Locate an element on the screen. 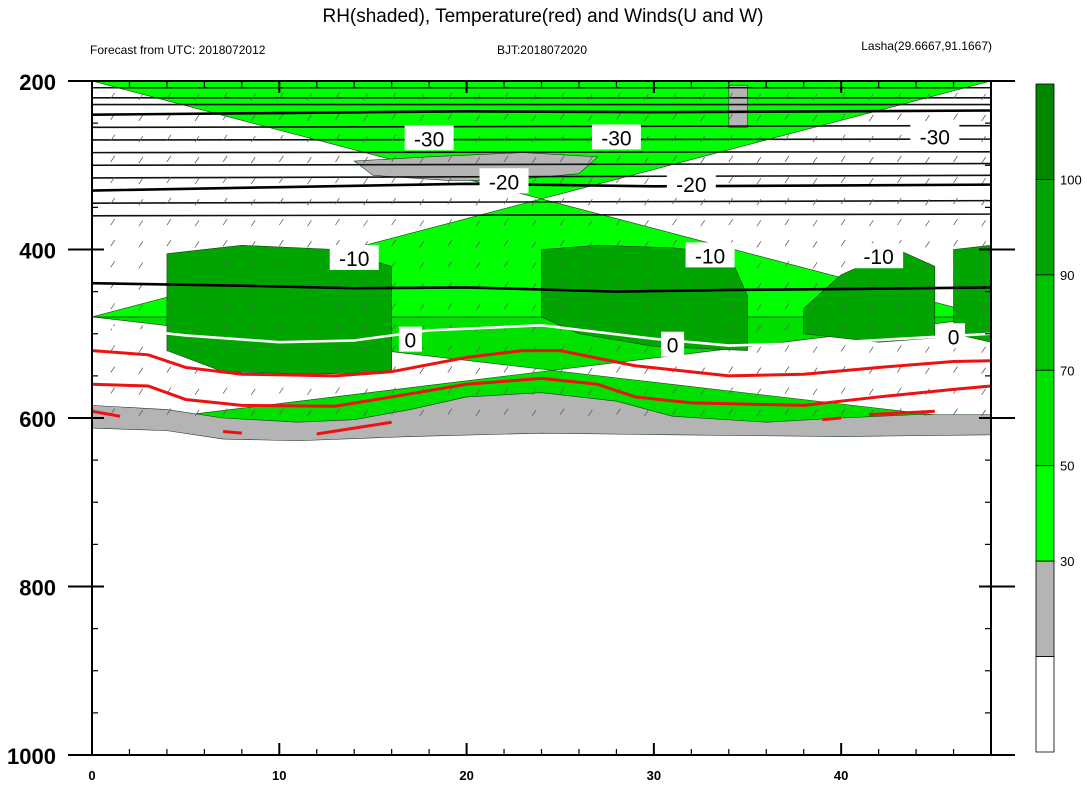 This screenshot has width=1087, height=806. colorbar-swatch is located at coordinates (1045, 513).